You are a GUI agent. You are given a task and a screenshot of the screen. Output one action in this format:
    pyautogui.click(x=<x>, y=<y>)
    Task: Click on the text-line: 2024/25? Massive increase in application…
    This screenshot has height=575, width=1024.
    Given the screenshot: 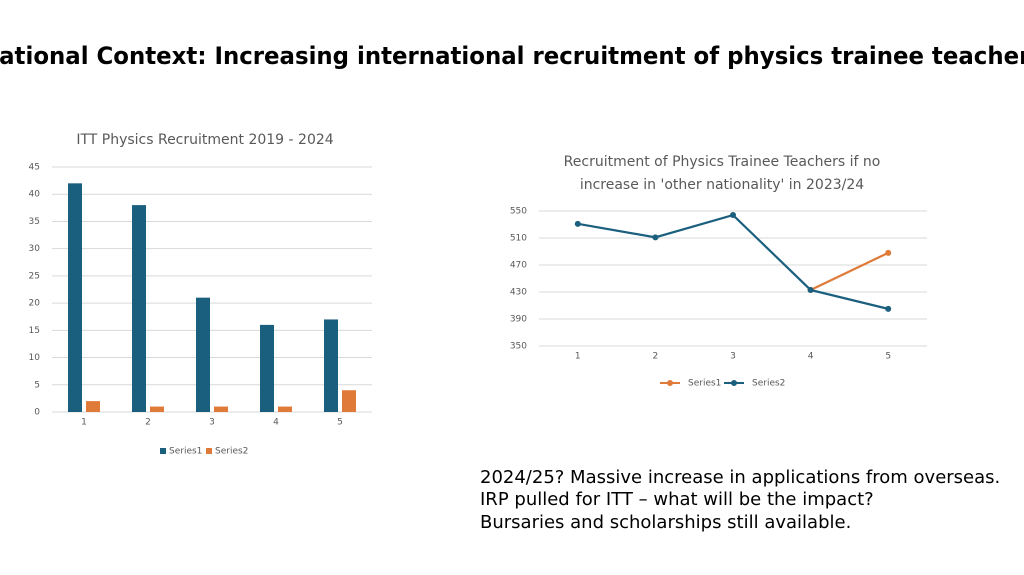 What is the action you would take?
    pyautogui.click(x=740, y=477)
    